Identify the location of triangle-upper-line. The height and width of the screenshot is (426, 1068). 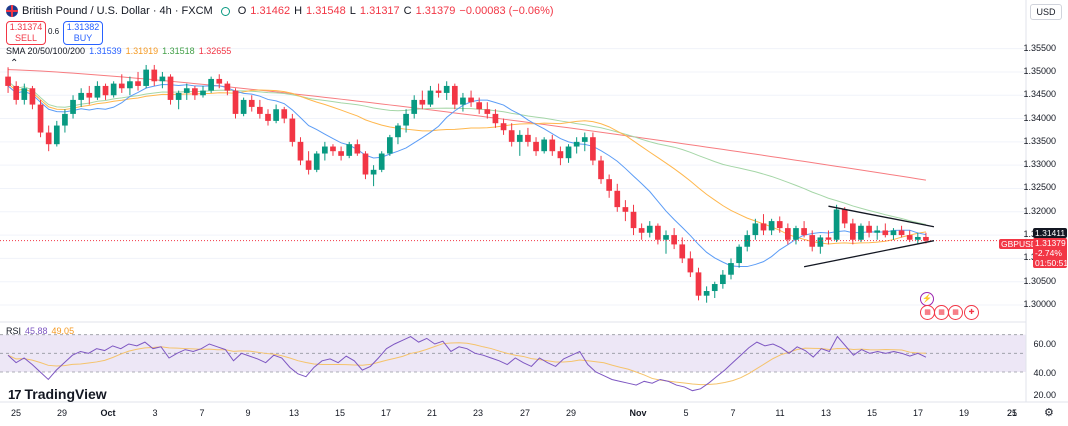
(881, 216).